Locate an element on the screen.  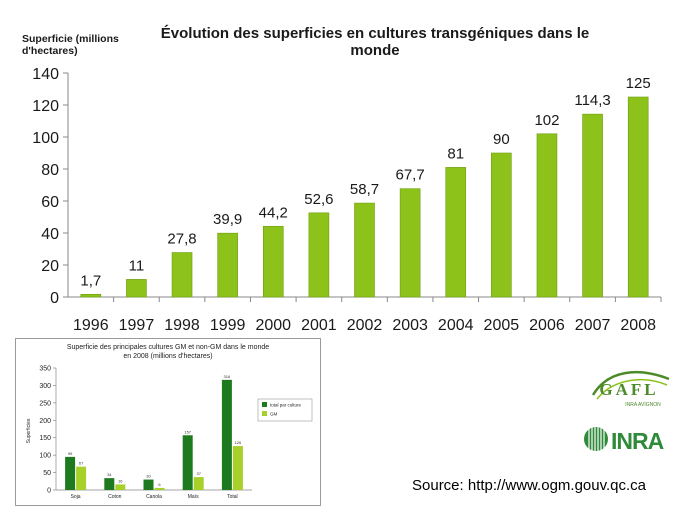
x-tick-label: 2000 is located at coordinates (273, 325).